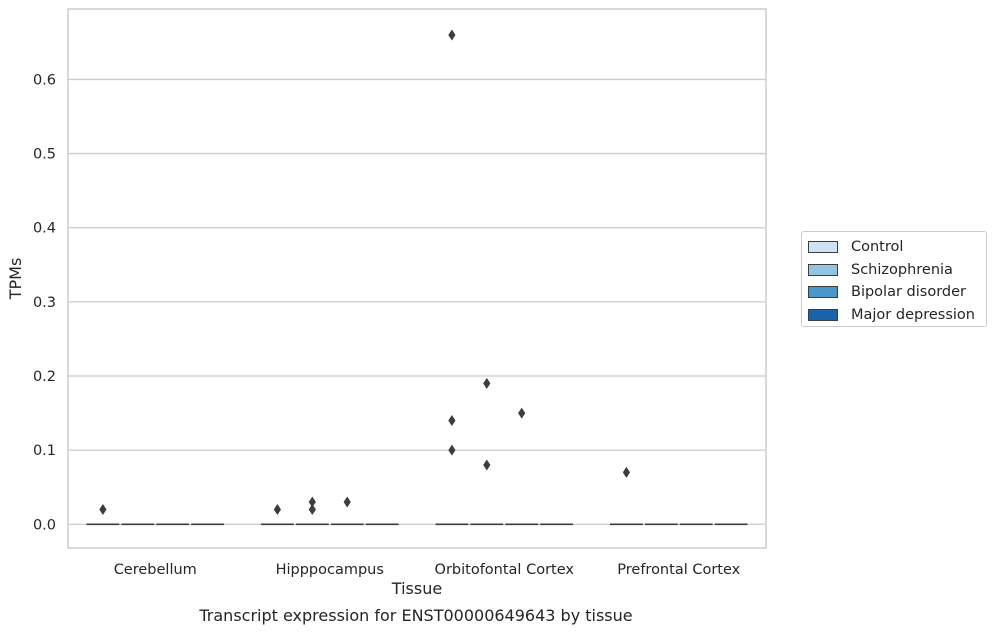  Describe the element at coordinates (44, 525) in the screenshot. I see `y-tick-label: 0.0` at that location.